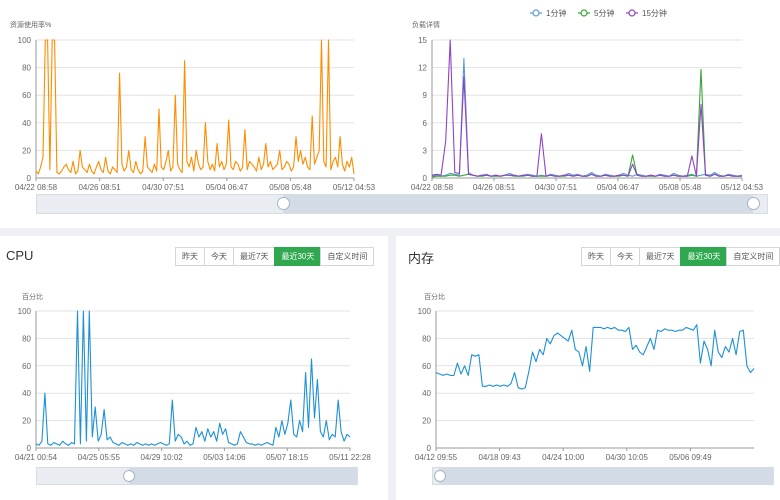 This screenshot has height=500, width=780. Describe the element at coordinates (20, 255) in the screenshot. I see `panel-title: CPU` at that location.